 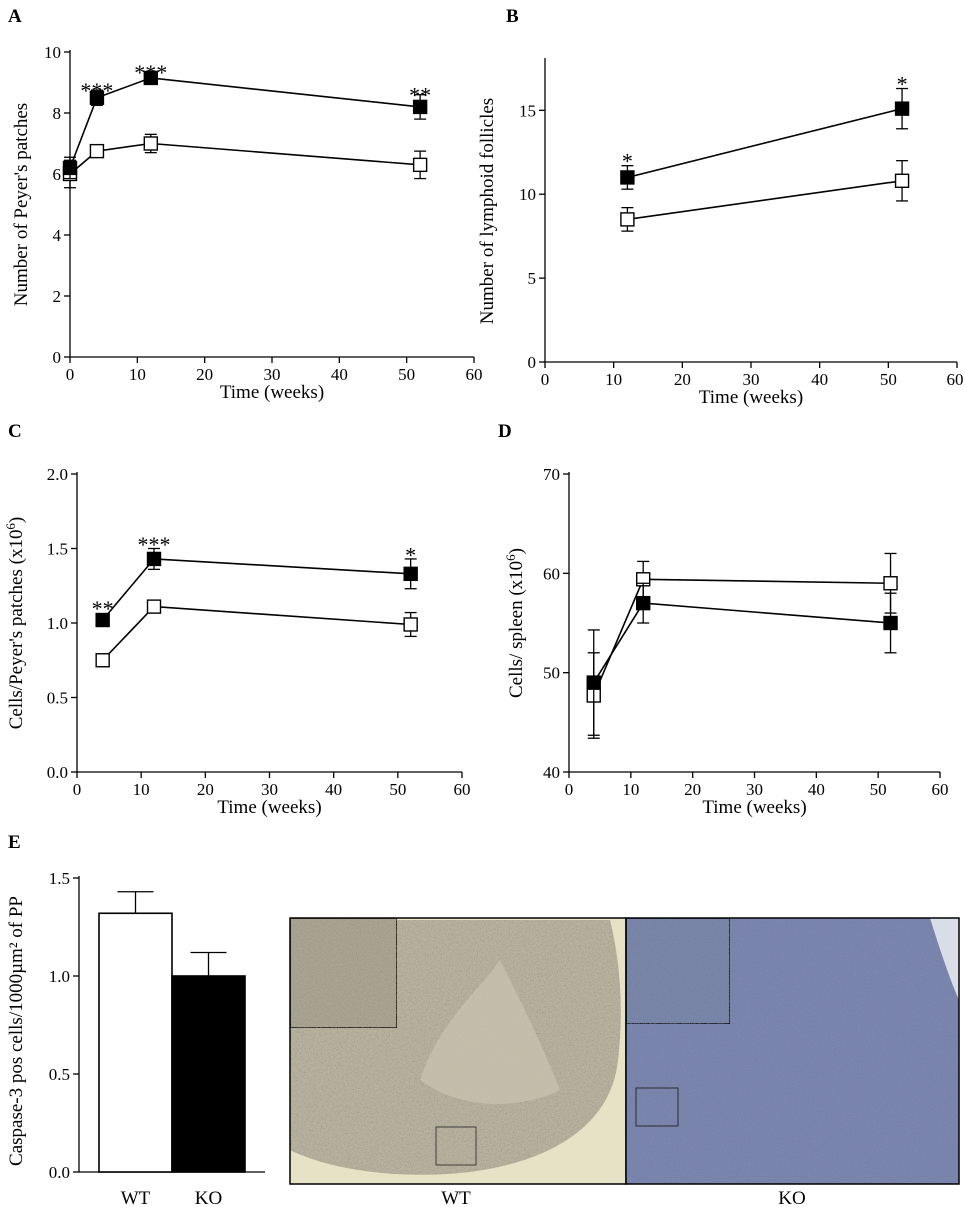 What do you see at coordinates (955, 379) in the screenshot?
I see `panel-b-x-tick-label: 60` at bounding box center [955, 379].